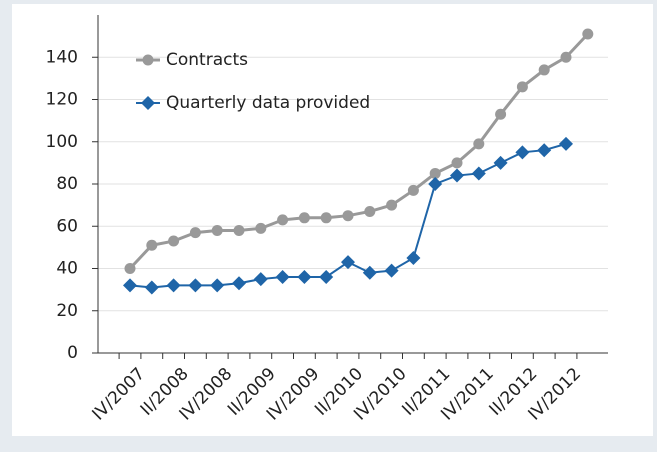 This screenshot has width=657, height=456. What do you see at coordinates (67, 184) in the screenshot?
I see `y-tick-label: 80` at bounding box center [67, 184].